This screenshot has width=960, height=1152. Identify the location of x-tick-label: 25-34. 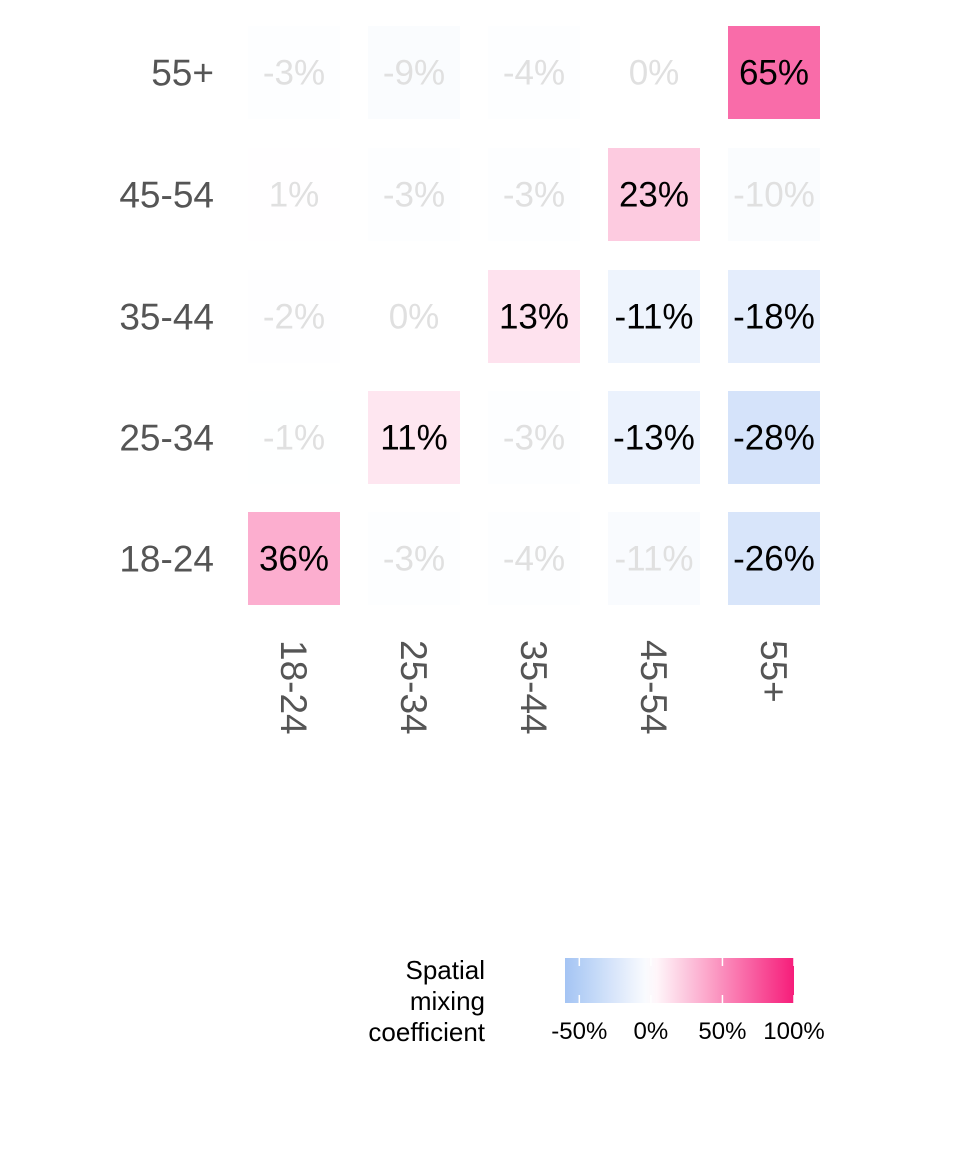
(413, 687).